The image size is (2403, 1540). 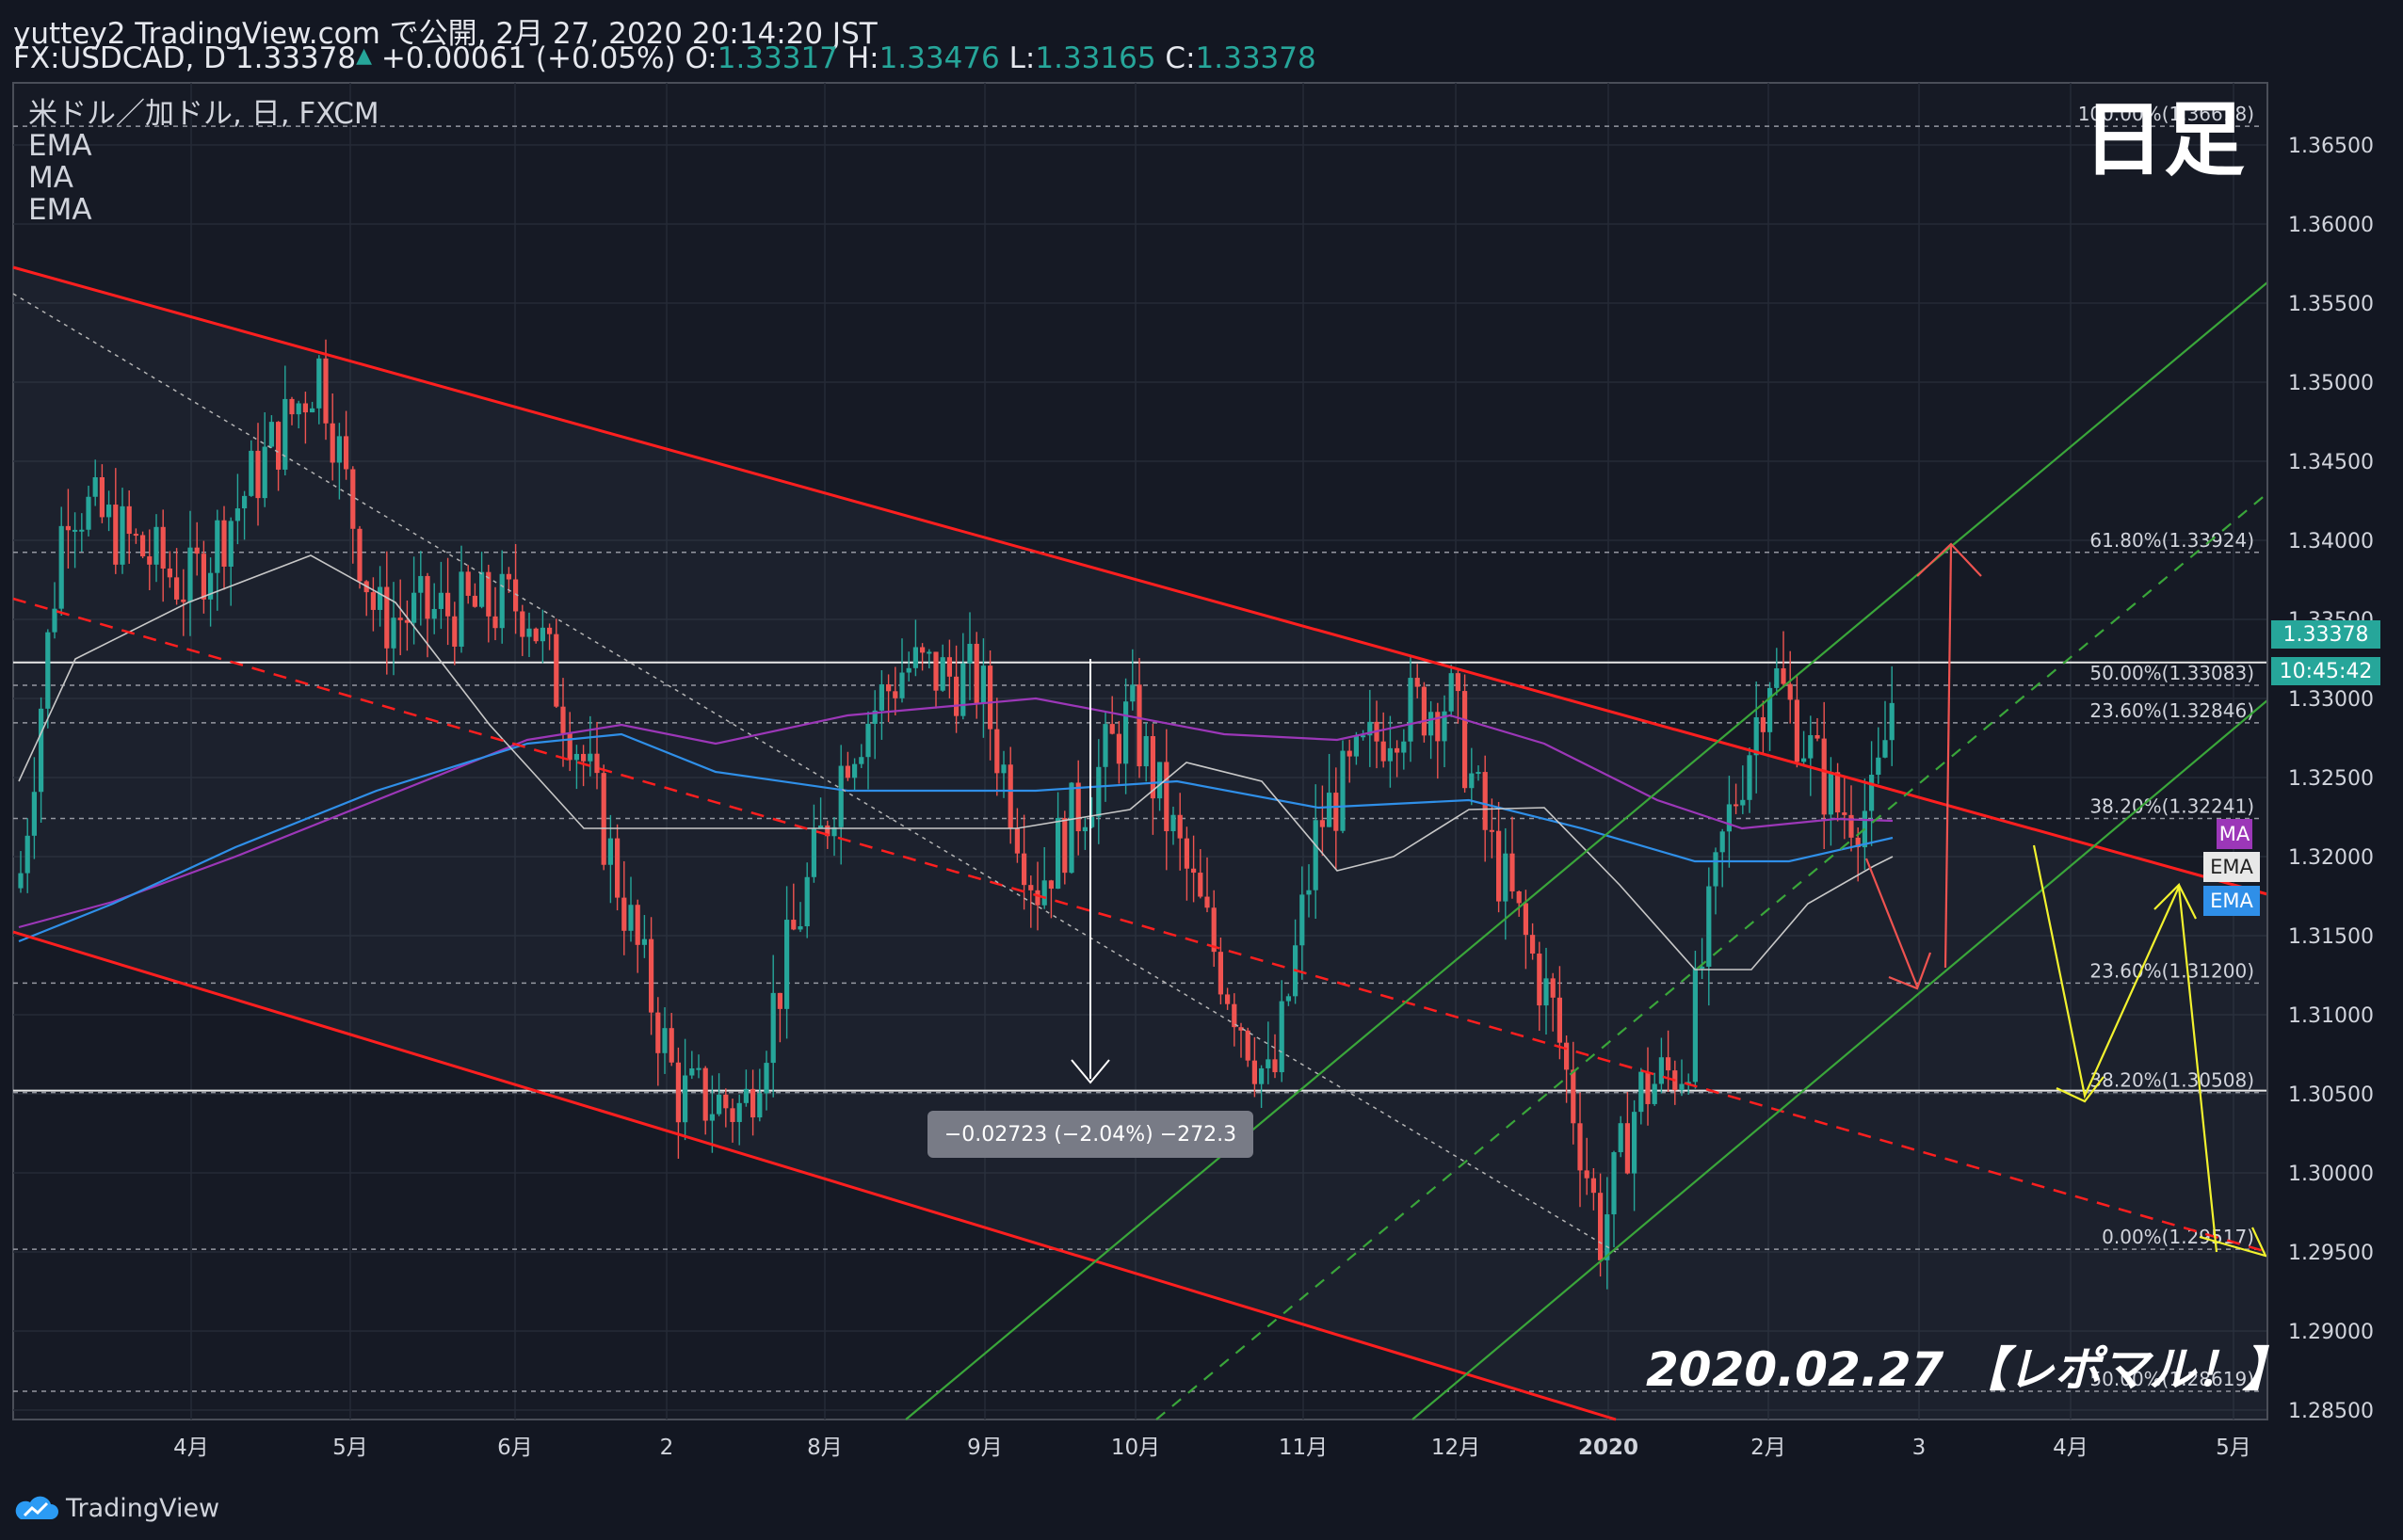 What do you see at coordinates (50, 178) in the screenshot?
I see `legend-ma: MA` at bounding box center [50, 178].